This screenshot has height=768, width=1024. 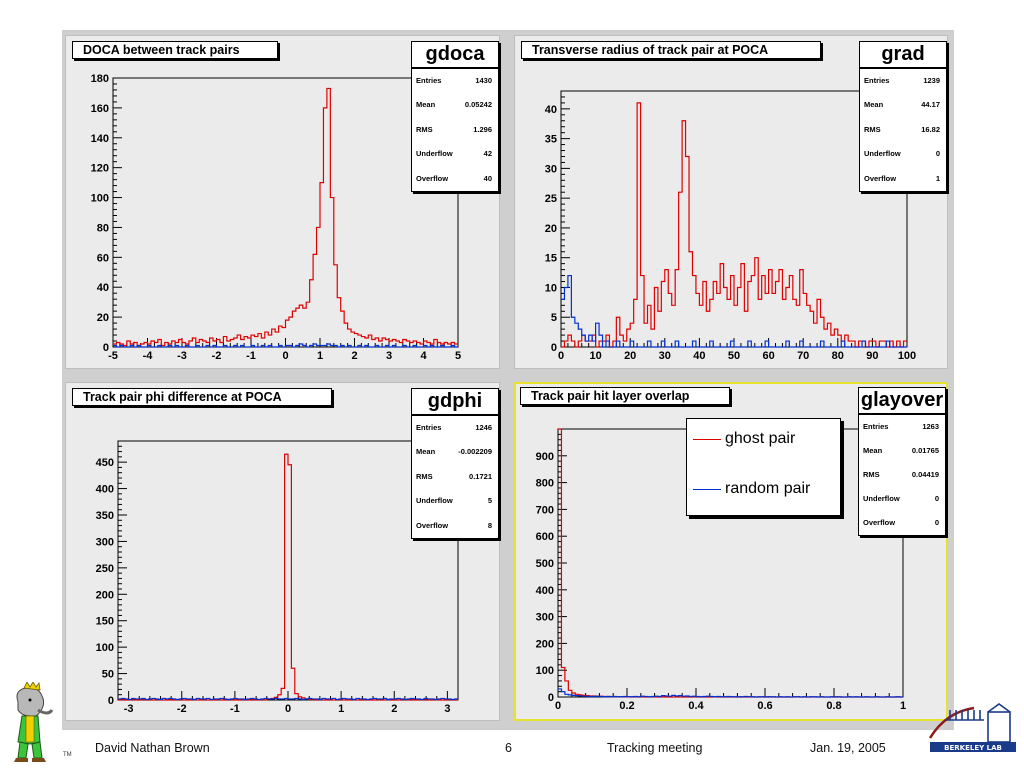 What do you see at coordinates (930, 129) in the screenshot?
I see `stats-value: 16.82` at bounding box center [930, 129].